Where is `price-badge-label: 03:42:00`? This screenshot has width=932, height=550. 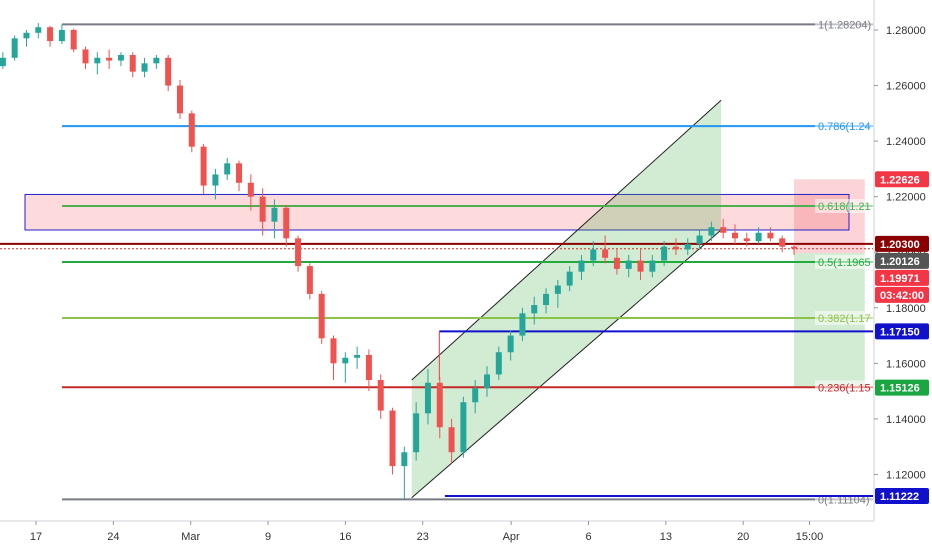 price-badge-label: 03:42:00 is located at coordinates (902, 296).